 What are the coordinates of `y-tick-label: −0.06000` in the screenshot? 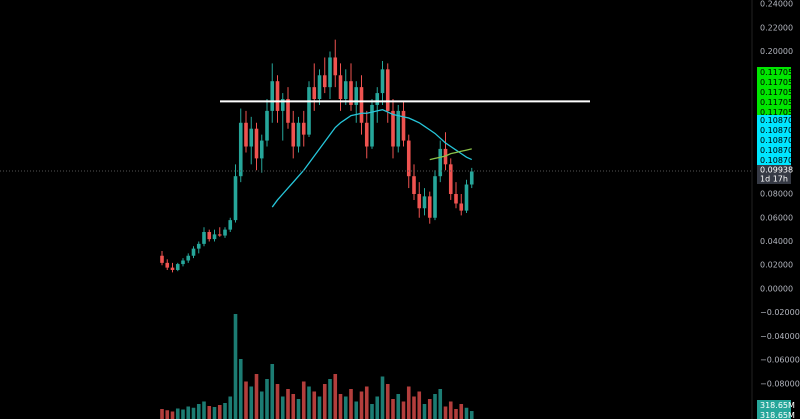 It's located at (780, 360).